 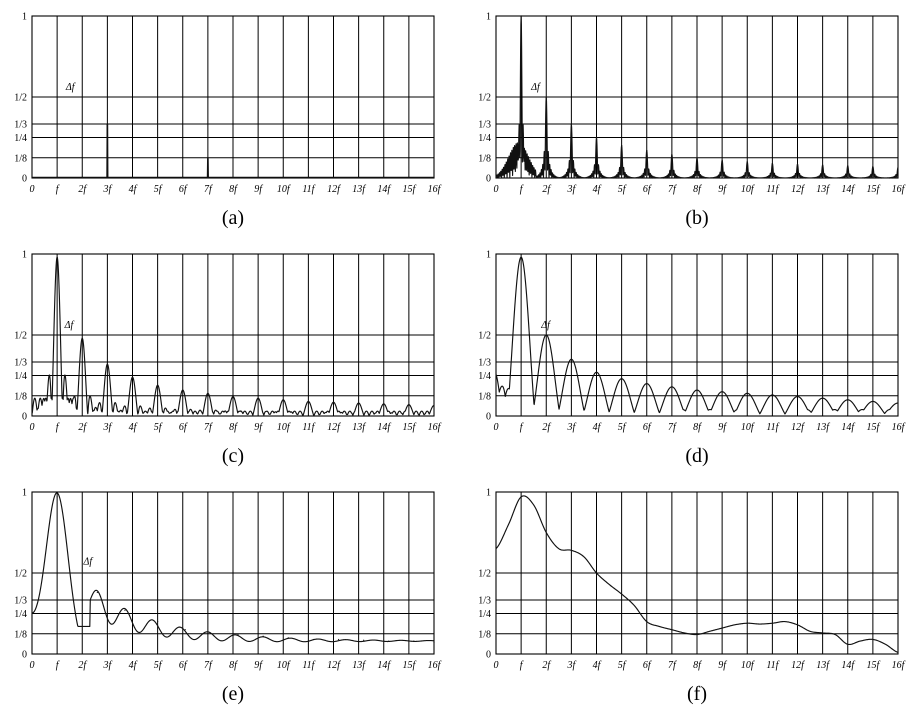 What do you see at coordinates (409, 427) in the screenshot?
I see `x-tick-label: 15f` at bounding box center [409, 427].